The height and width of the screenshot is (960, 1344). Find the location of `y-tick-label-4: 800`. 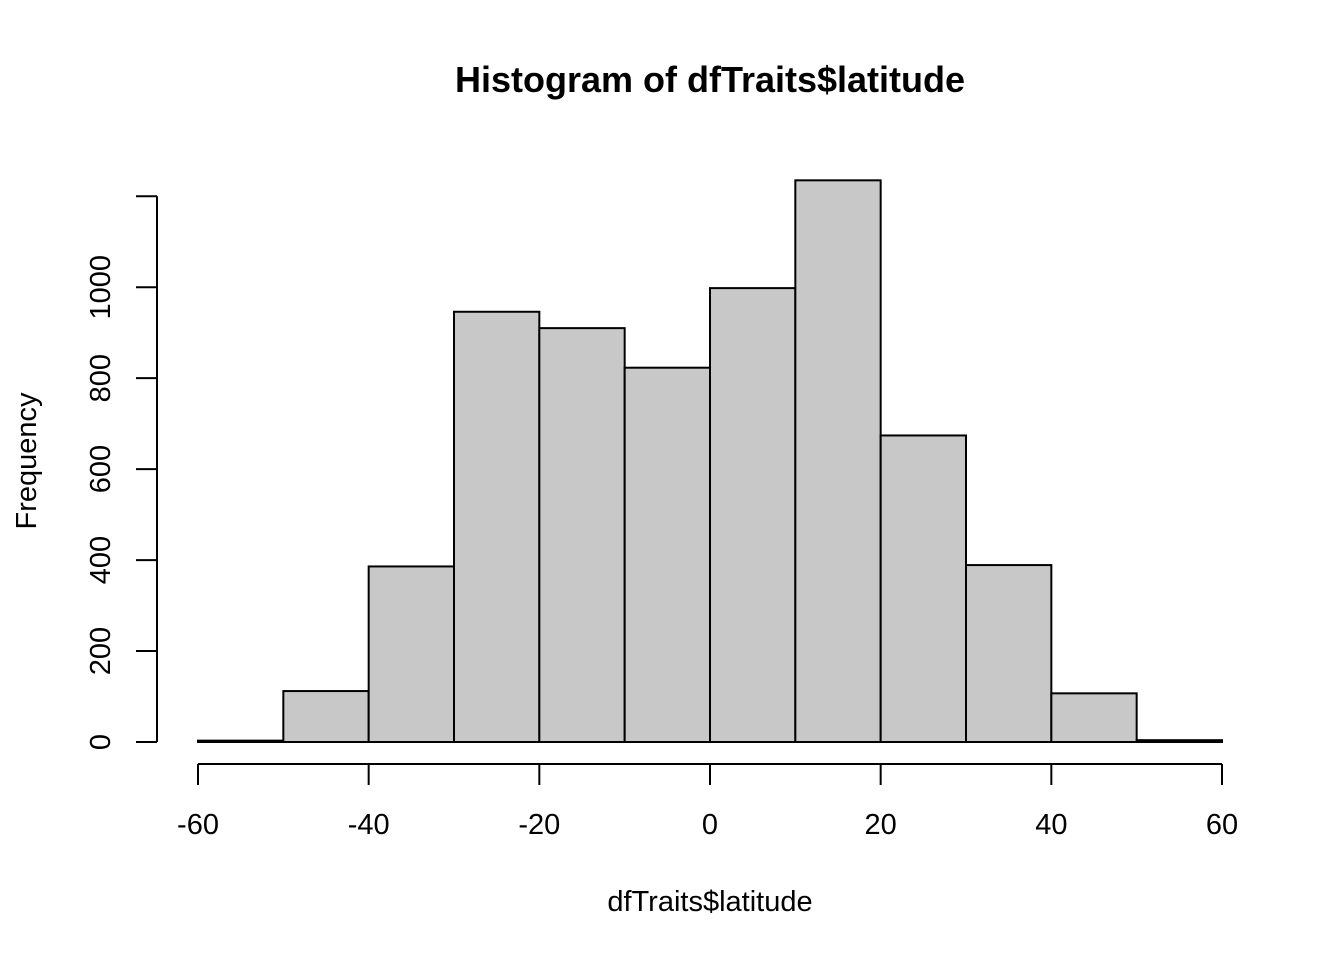

y-tick-label-4: 800 is located at coordinates (101, 378).